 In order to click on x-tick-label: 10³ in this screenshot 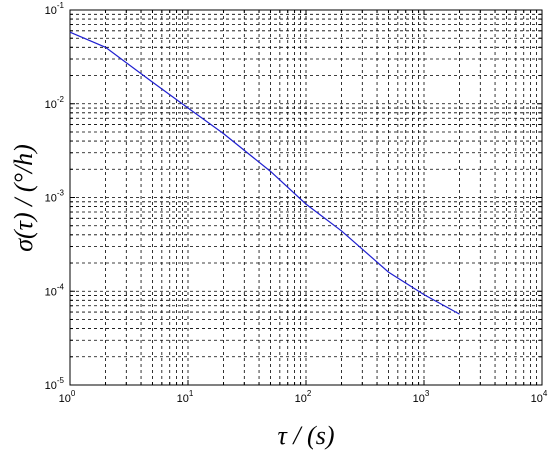, I will do `click(421, 397)`.